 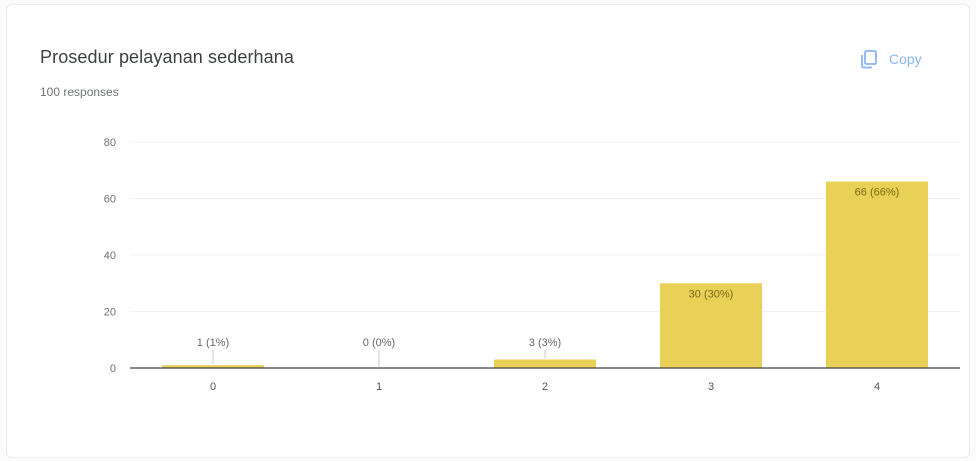 I want to click on data-label: 1 (1%), so click(x=213, y=343).